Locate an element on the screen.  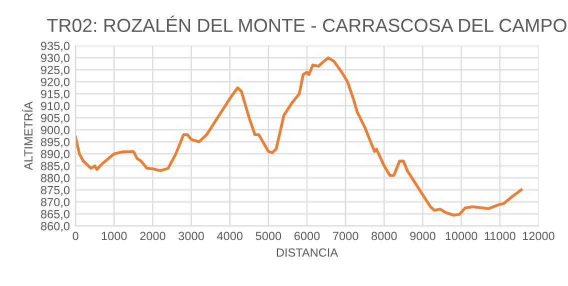
x-tick-label: 2000 is located at coordinates (153, 236).